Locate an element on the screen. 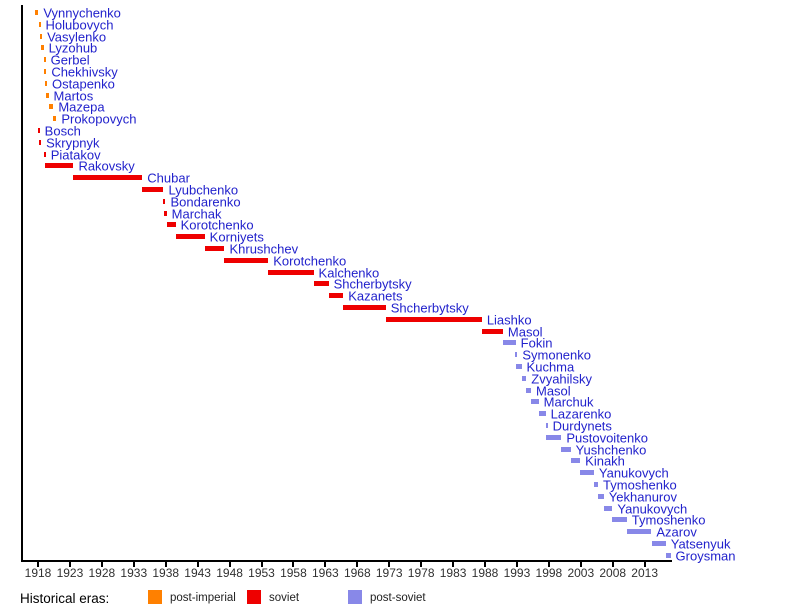 Image resolution: width=800 pixels, height=612 pixels. x-axis-tick-1998 is located at coordinates (548, 564).